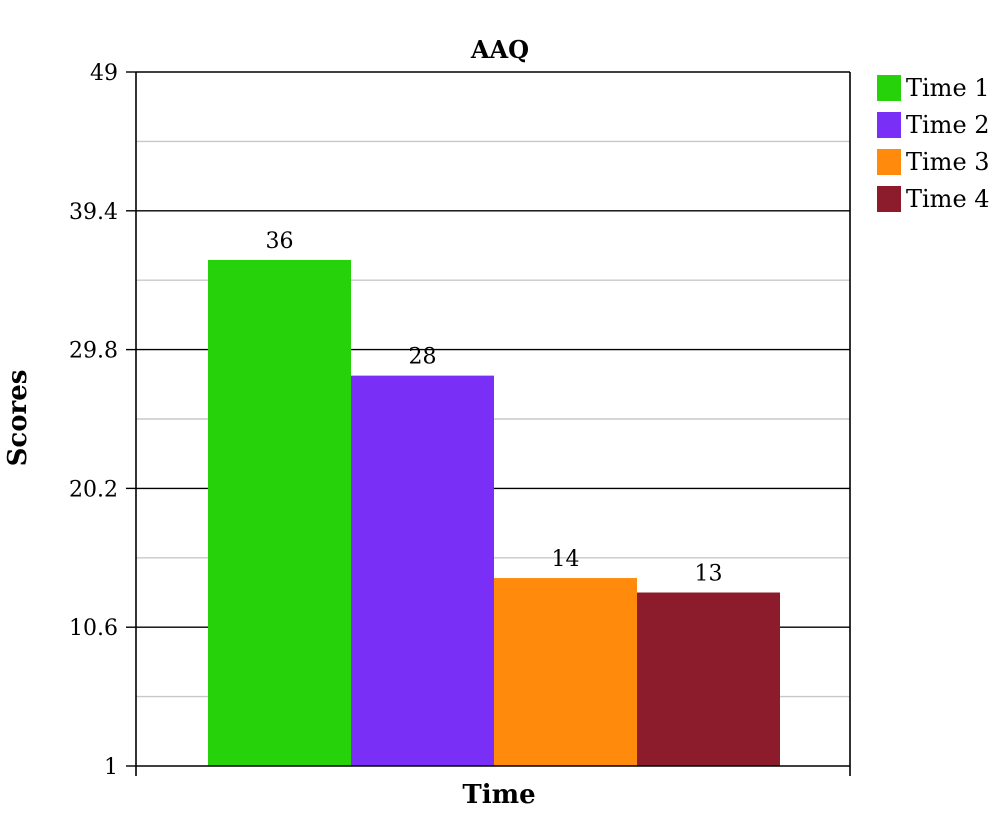 Image resolution: width=1000 pixels, height=821 pixels. I want to click on data-label-1: 36, so click(280, 241).